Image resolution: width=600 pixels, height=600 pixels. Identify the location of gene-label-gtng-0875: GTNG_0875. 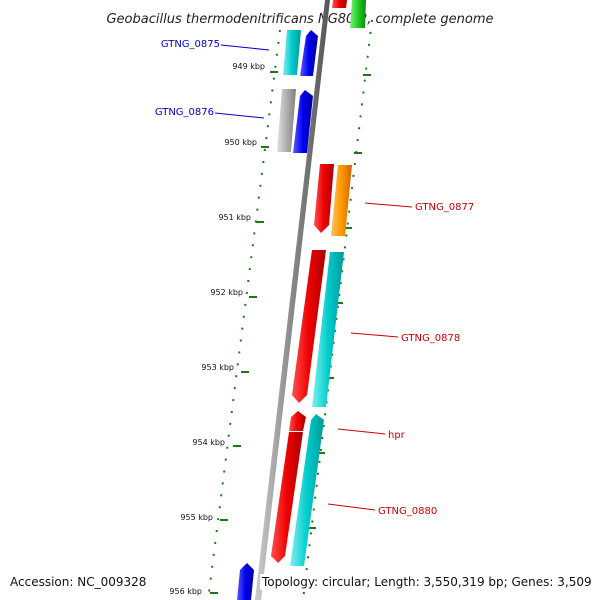
(190, 44).